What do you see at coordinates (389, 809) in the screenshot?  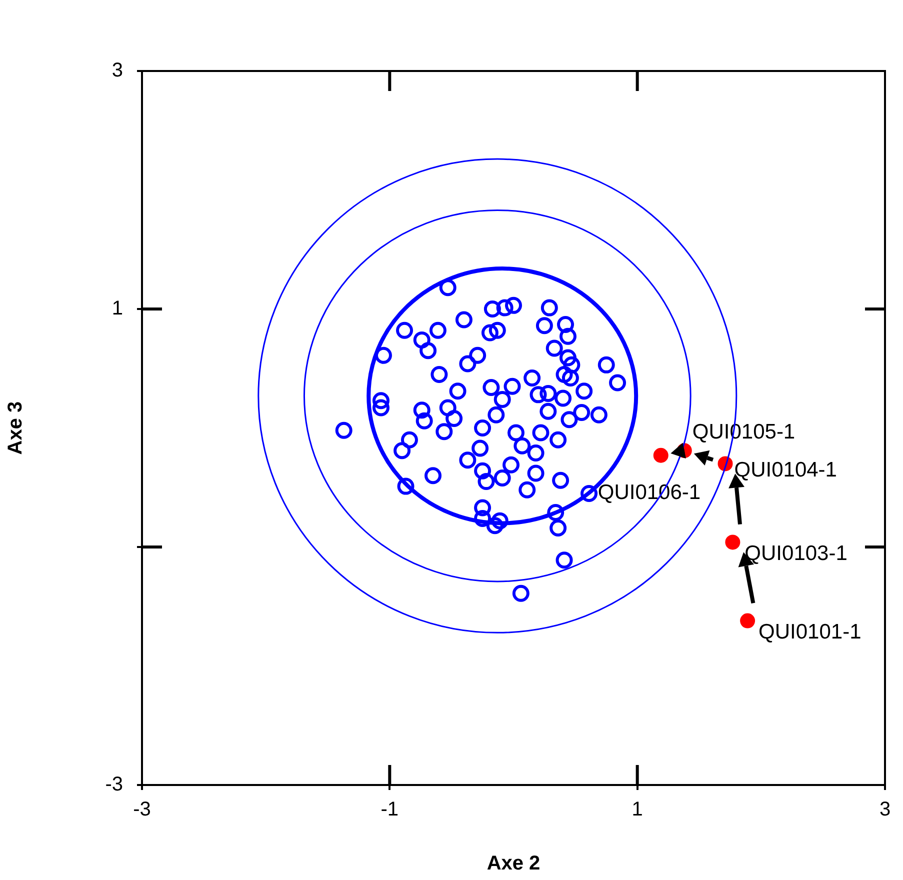 I see `x-tick-label: -1` at bounding box center [389, 809].